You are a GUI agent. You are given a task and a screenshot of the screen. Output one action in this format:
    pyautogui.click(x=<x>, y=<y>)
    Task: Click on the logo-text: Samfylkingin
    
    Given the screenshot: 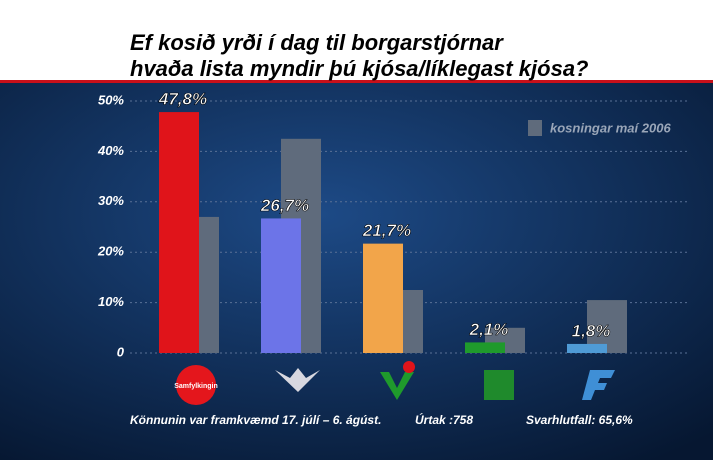 What is the action you would take?
    pyautogui.click(x=196, y=386)
    